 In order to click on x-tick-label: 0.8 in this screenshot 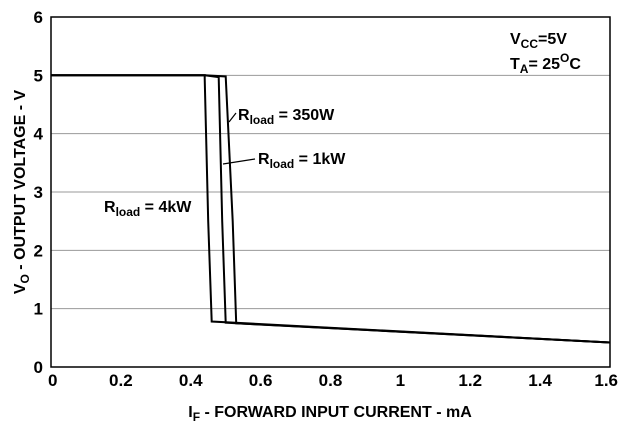, I will do `click(331, 380)`.